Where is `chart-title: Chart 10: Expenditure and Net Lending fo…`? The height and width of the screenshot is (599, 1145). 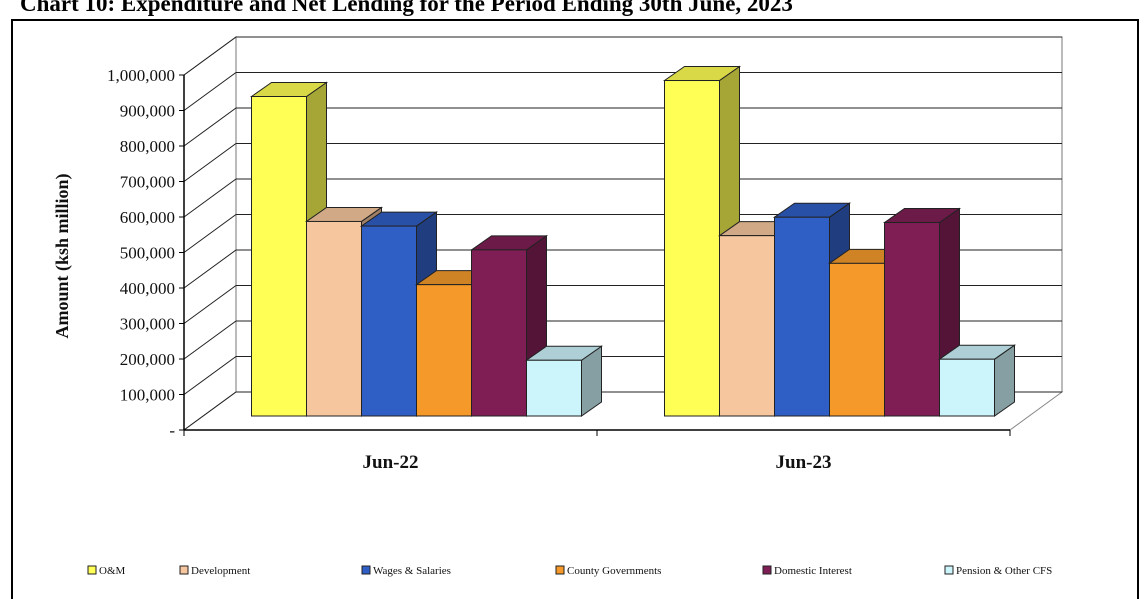 chart-title: Chart 10: Expenditure and Net Lending fo… is located at coordinates (406, 8).